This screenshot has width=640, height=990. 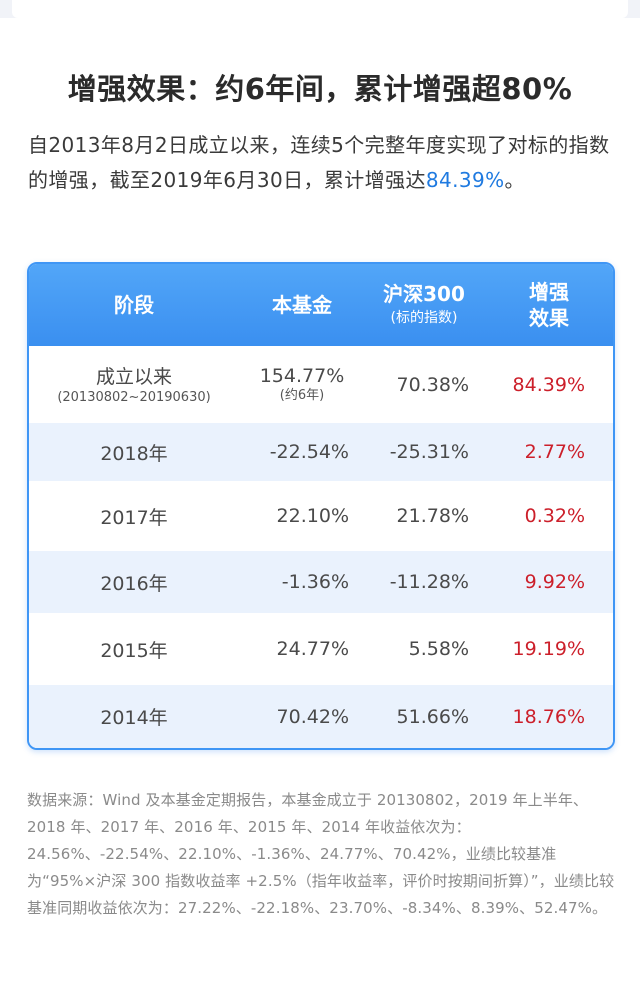 I want to click on cell-enhance: 9.92%, so click(x=554, y=582).